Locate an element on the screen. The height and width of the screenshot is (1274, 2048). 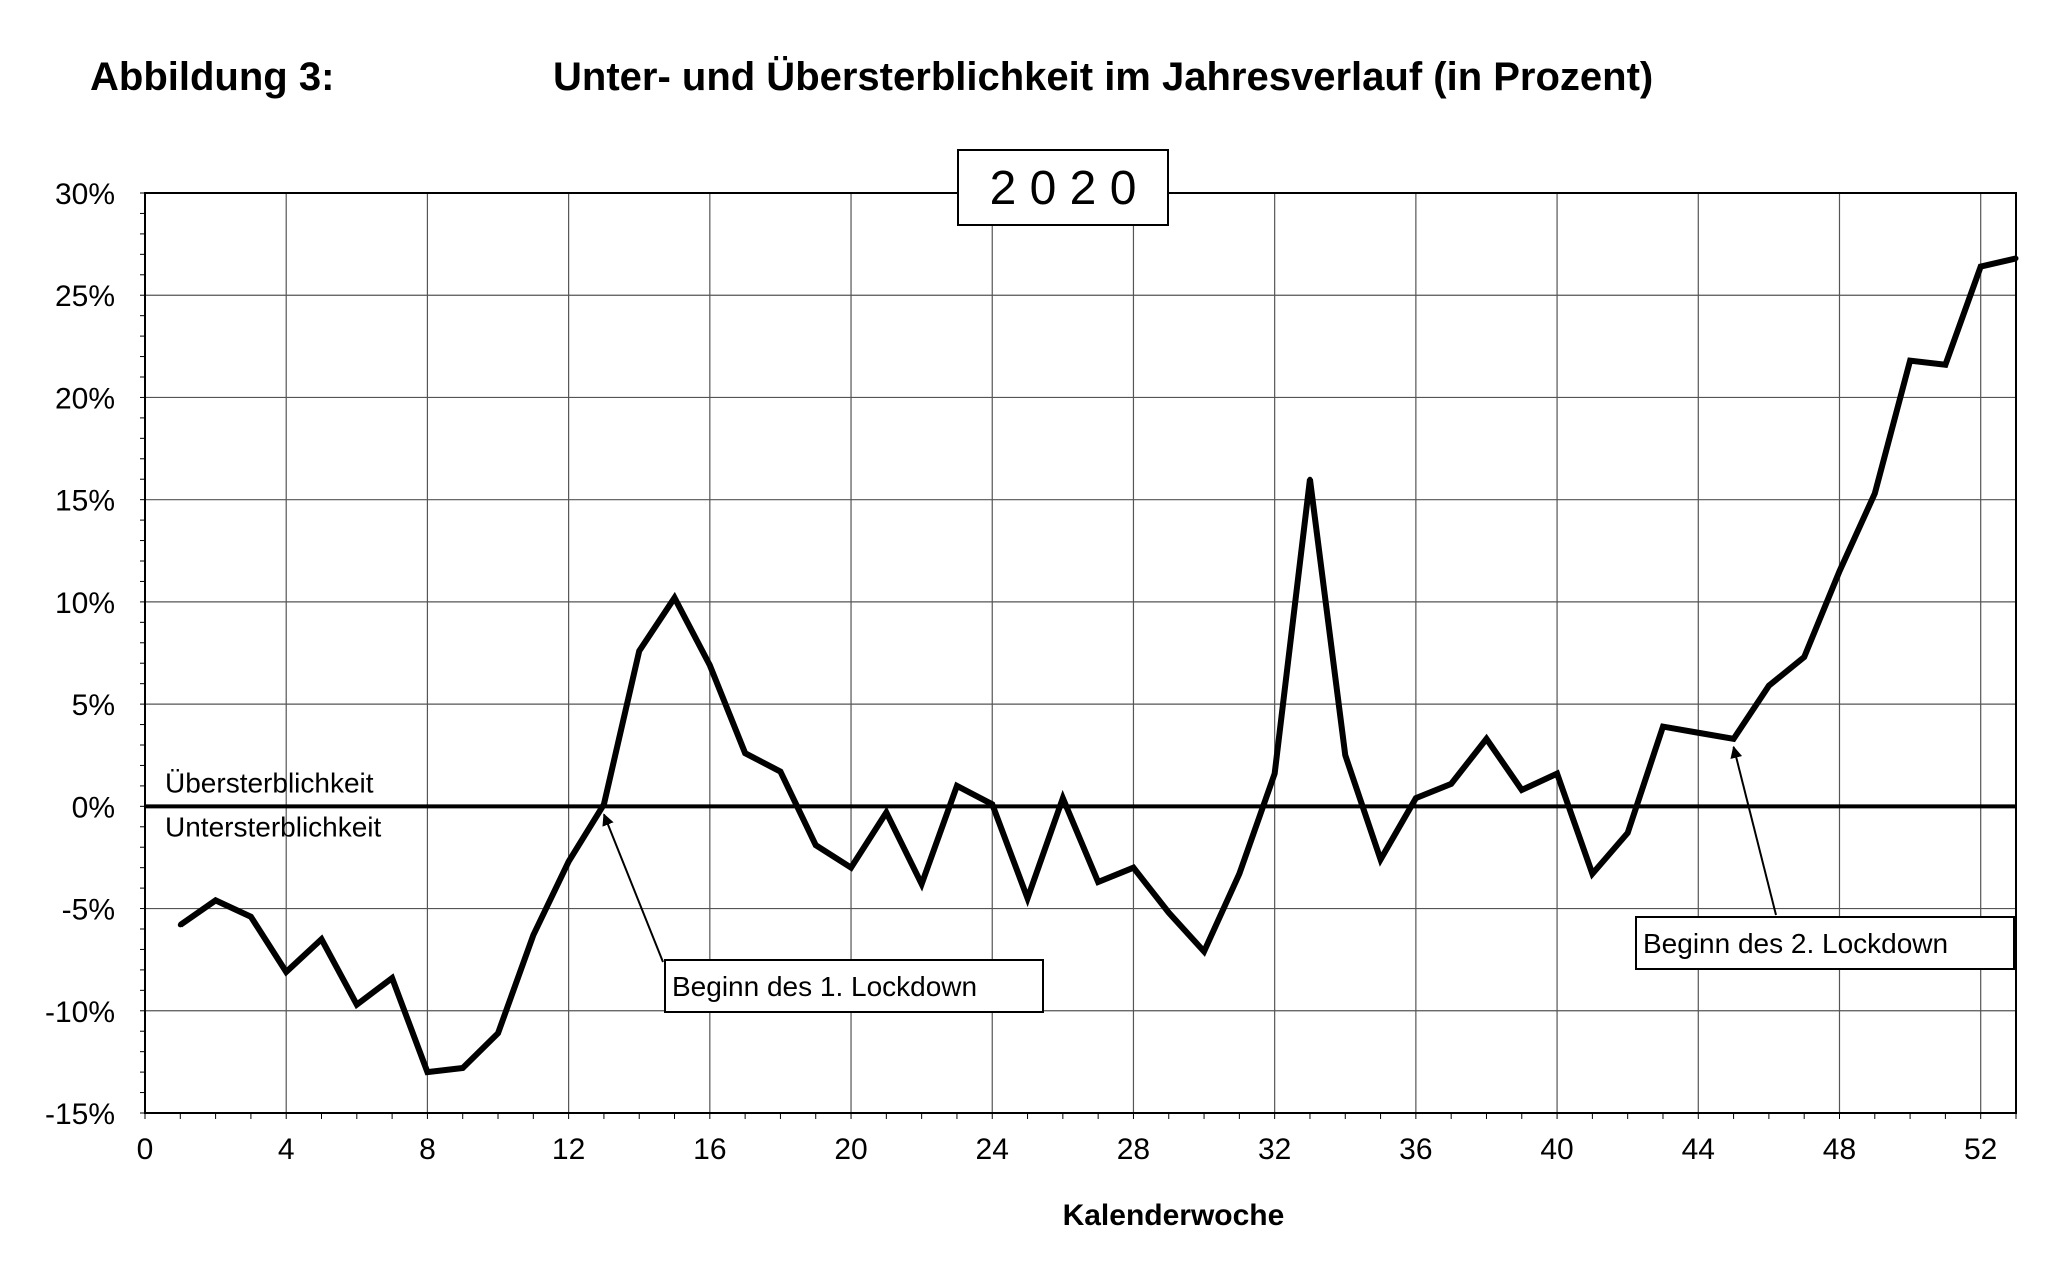
y-tick-label: 10% is located at coordinates (85, 603).